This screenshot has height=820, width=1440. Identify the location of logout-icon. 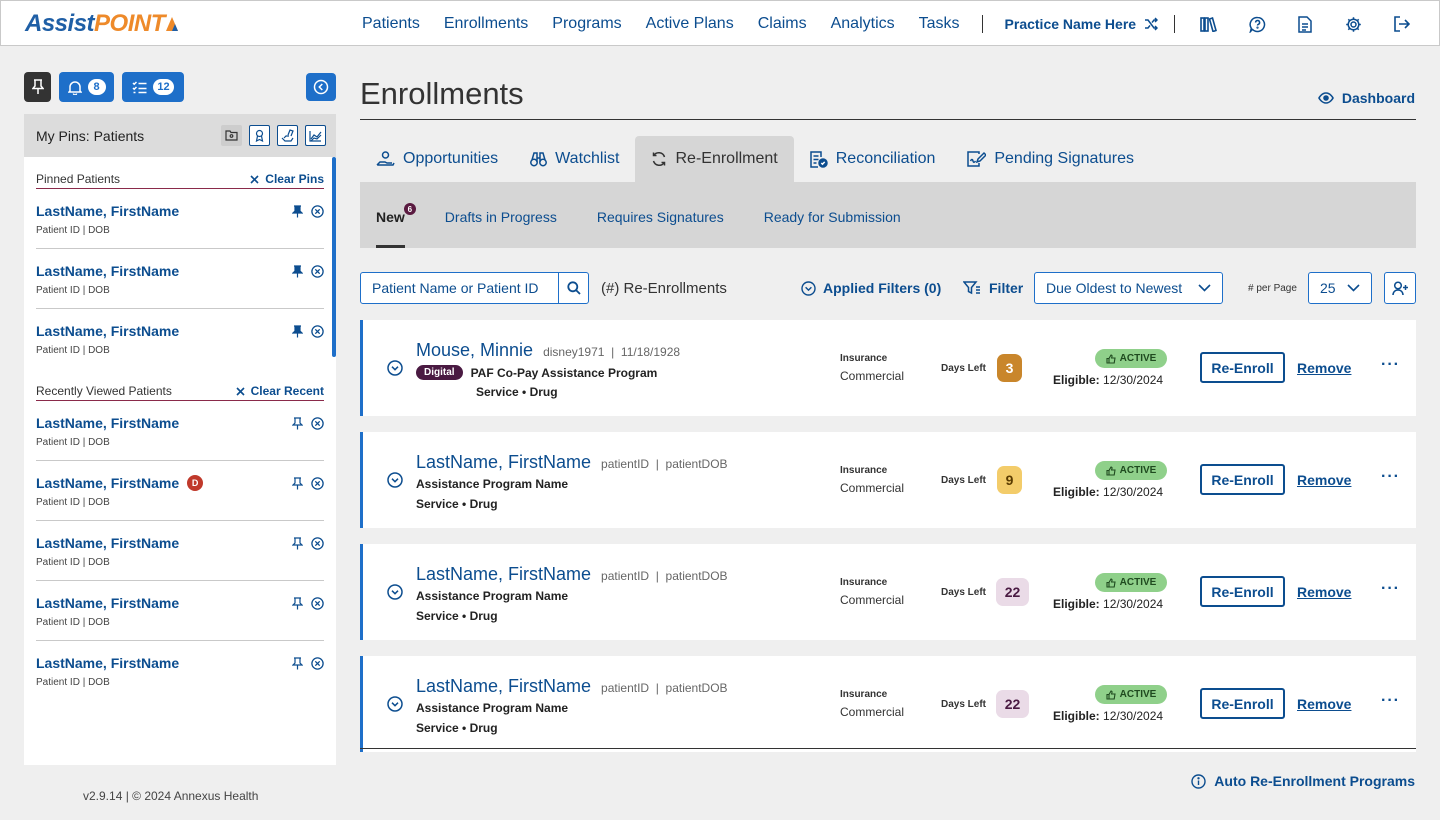
(1401, 24).